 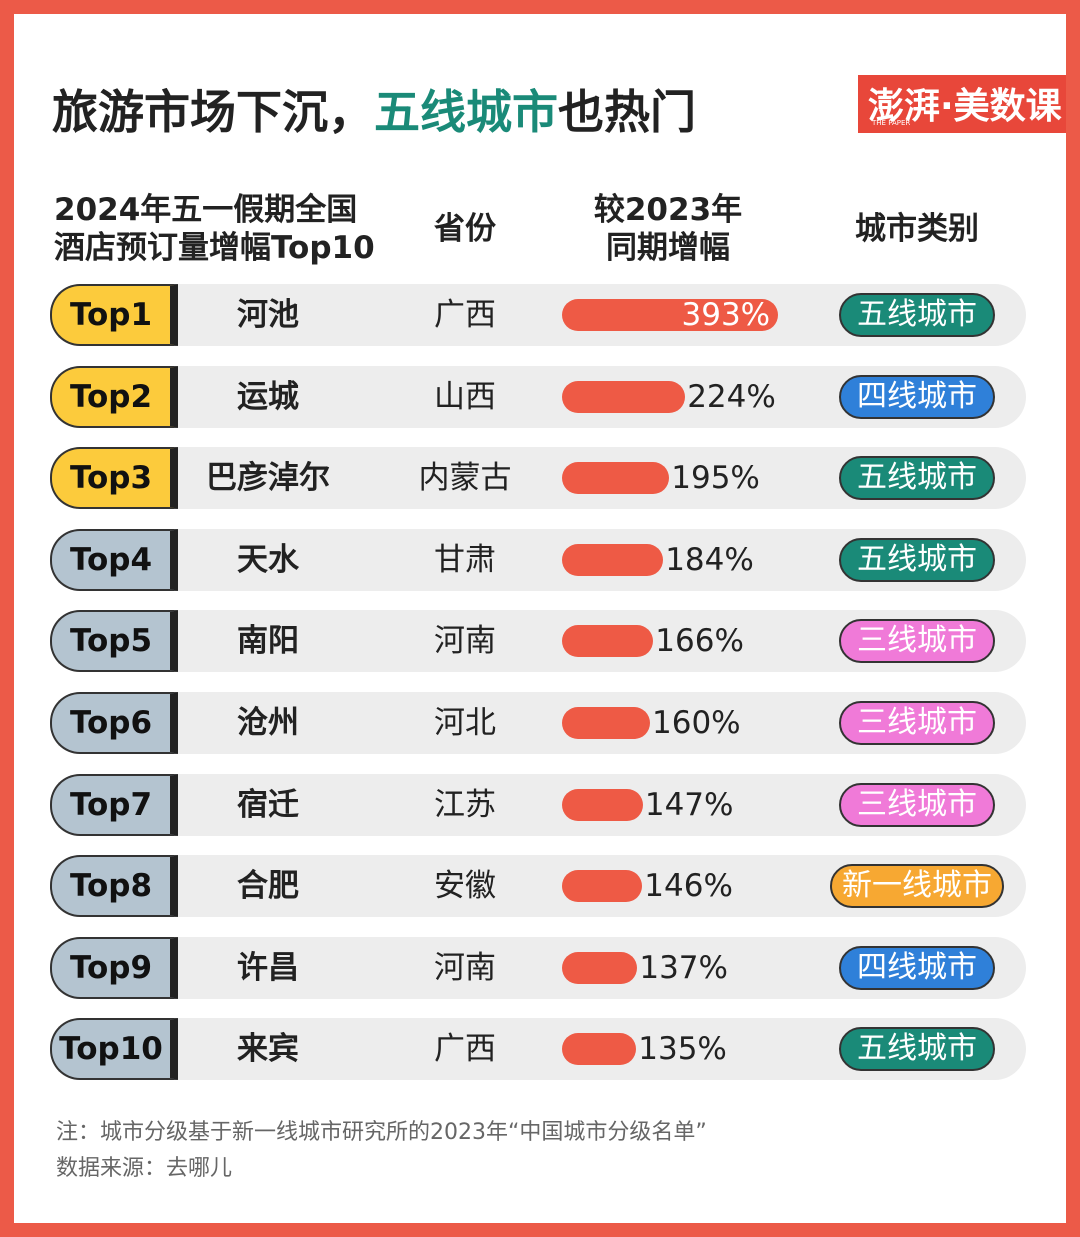 I want to click on rank-badge: Top3, so click(x=114, y=478).